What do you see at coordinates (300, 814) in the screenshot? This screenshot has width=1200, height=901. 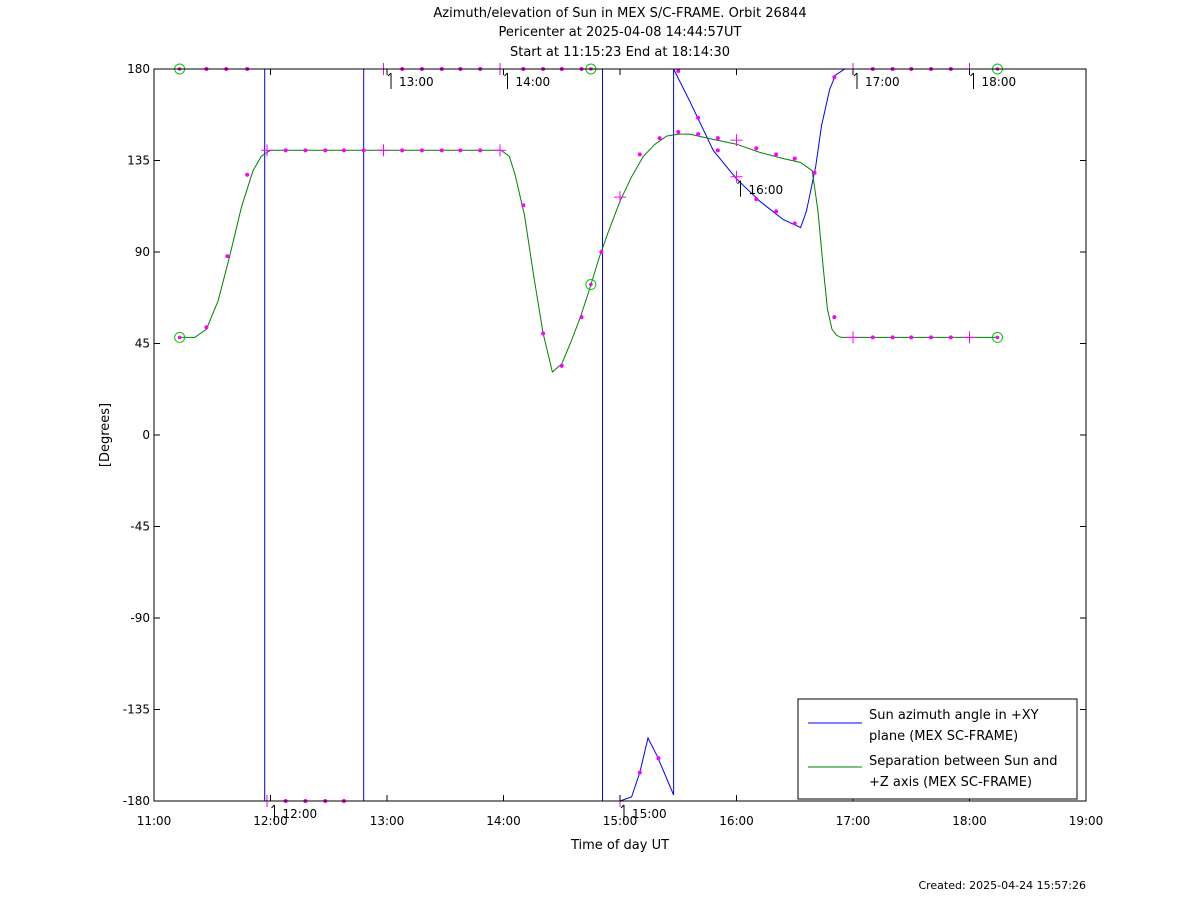 I see `time-annotation-label: 12:00` at bounding box center [300, 814].